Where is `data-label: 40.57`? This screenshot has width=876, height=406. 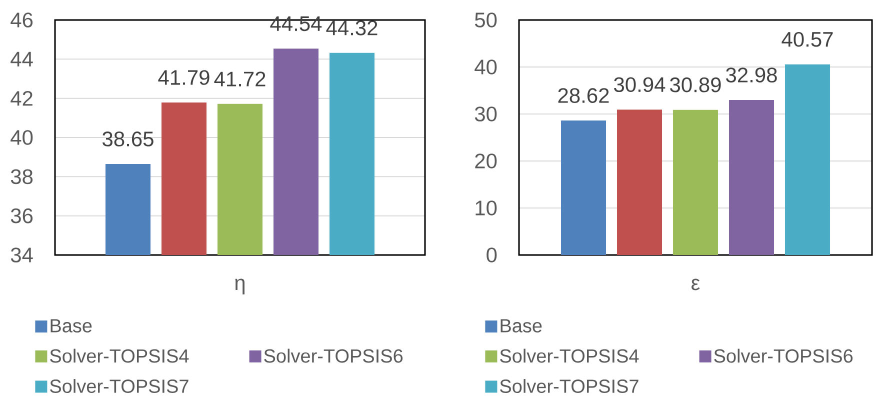
data-label: 40.57 is located at coordinates (807, 39).